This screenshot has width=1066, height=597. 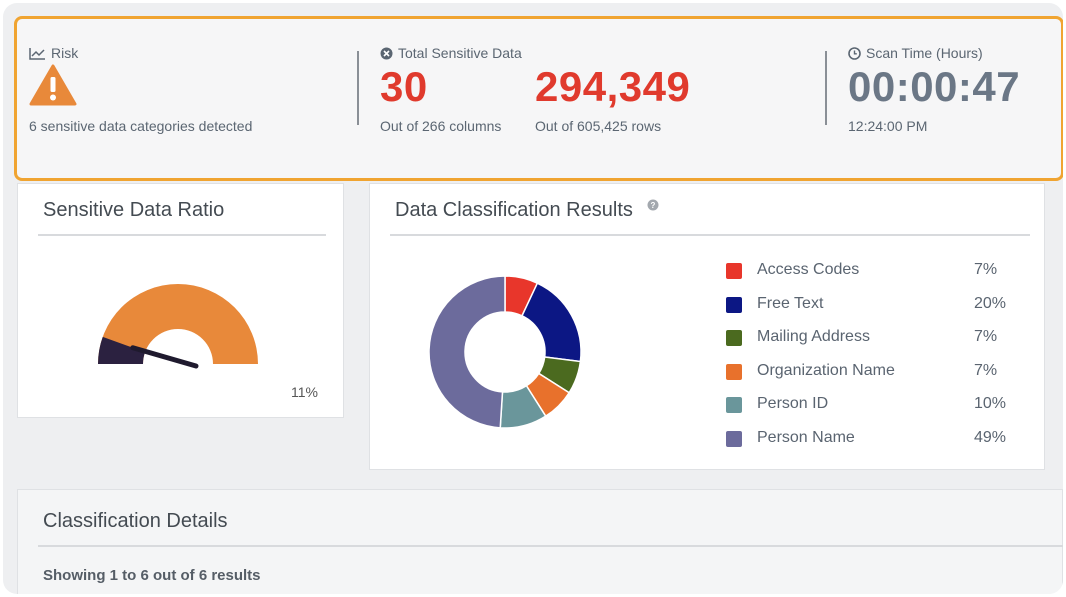 I want to click on results-count: Showing 1 to 6 out of 6 results, so click(x=152, y=575).